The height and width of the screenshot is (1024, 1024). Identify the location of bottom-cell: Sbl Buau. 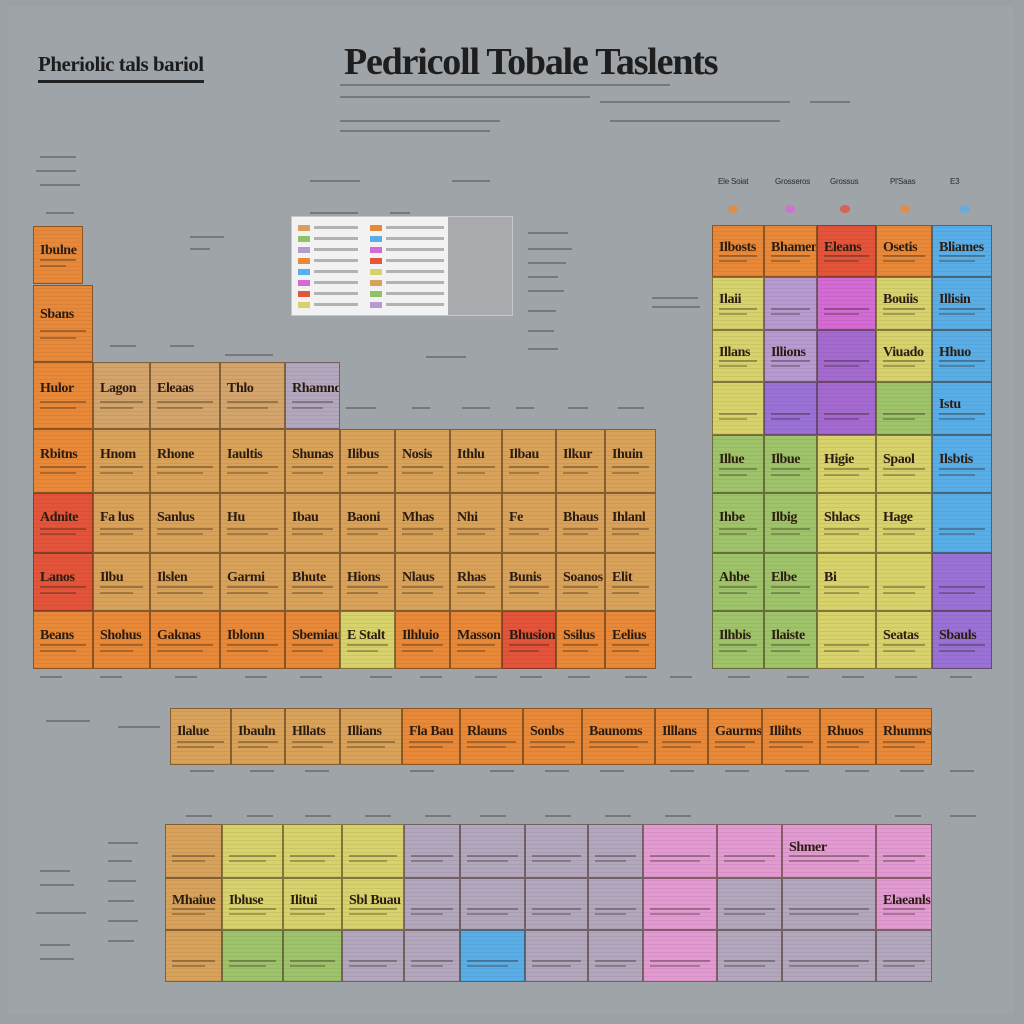
(373, 904).